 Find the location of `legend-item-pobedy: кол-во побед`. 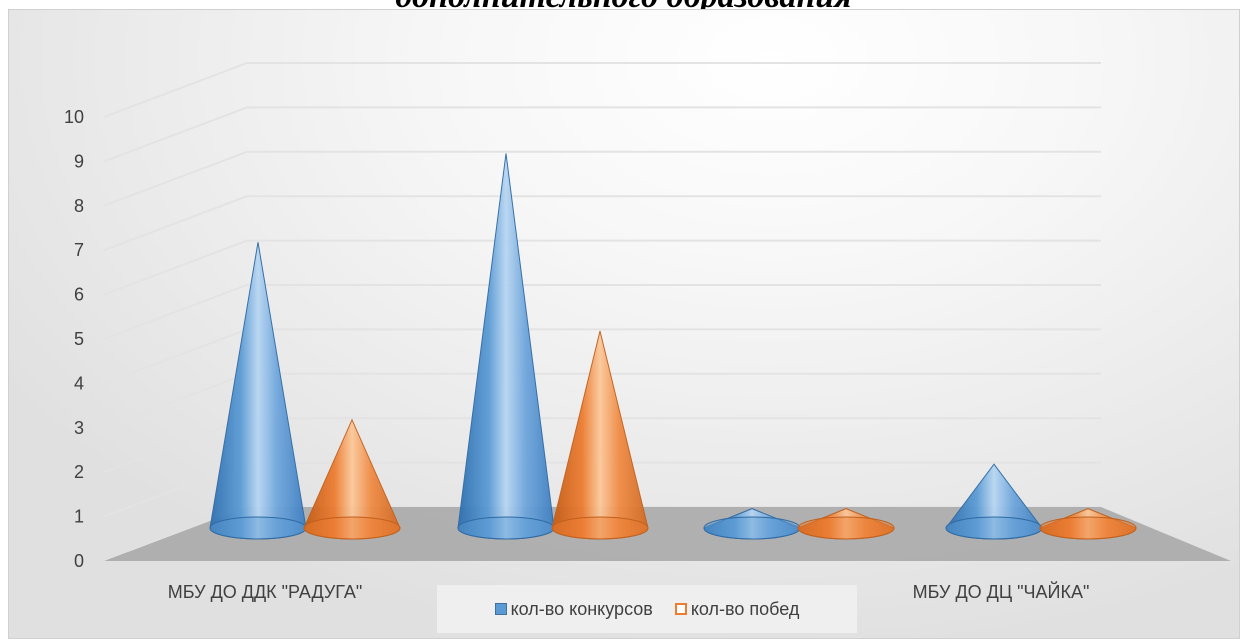

legend-item-pobedy: кол-во побед is located at coordinates (737, 609).